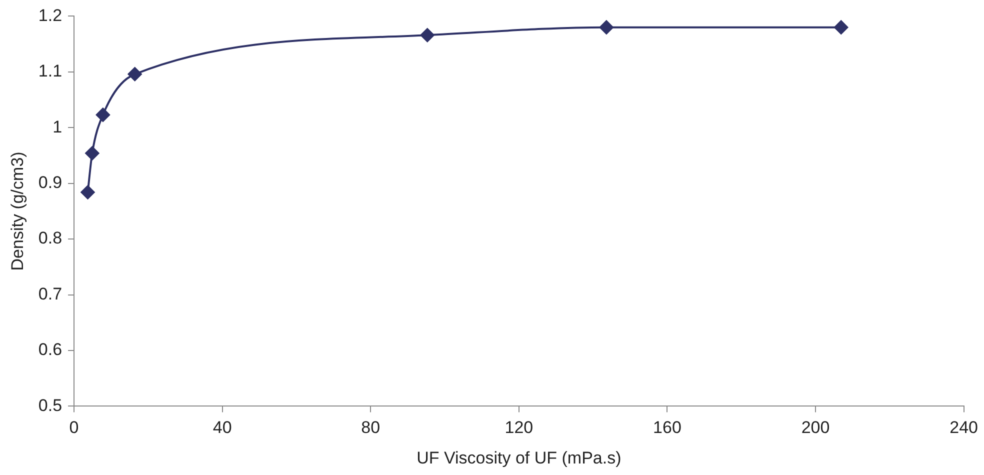 The width and height of the screenshot is (984, 475). I want to click on y-tick-label: 1.1, so click(50, 71).